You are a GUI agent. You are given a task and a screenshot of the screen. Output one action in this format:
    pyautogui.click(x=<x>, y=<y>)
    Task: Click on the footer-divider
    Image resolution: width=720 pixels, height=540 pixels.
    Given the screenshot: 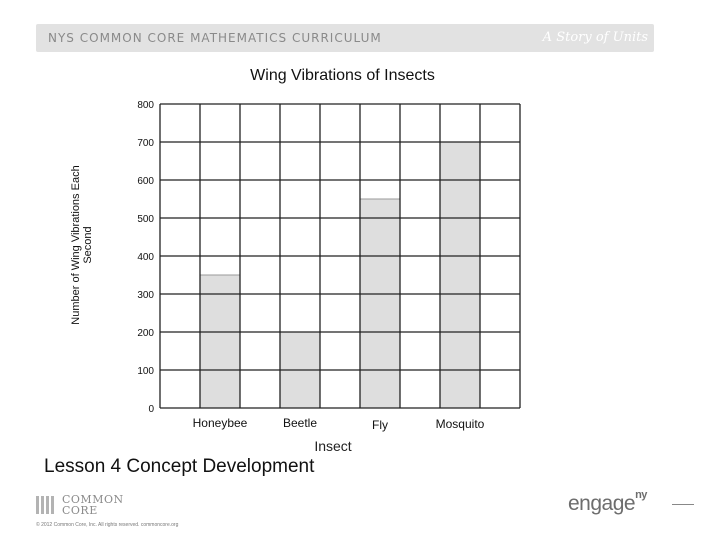 What is the action you would take?
    pyautogui.click(x=683, y=504)
    